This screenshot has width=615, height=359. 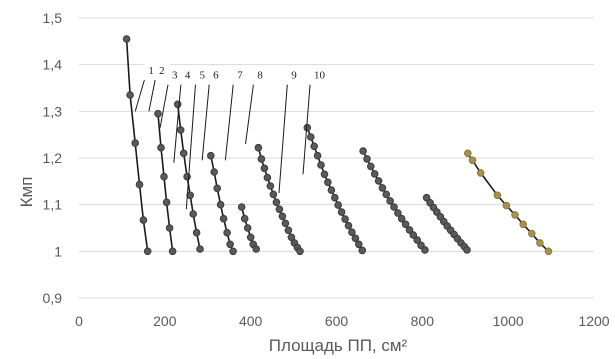 What do you see at coordinates (423, 321) in the screenshot?
I see `x-tick-label: 800` at bounding box center [423, 321].